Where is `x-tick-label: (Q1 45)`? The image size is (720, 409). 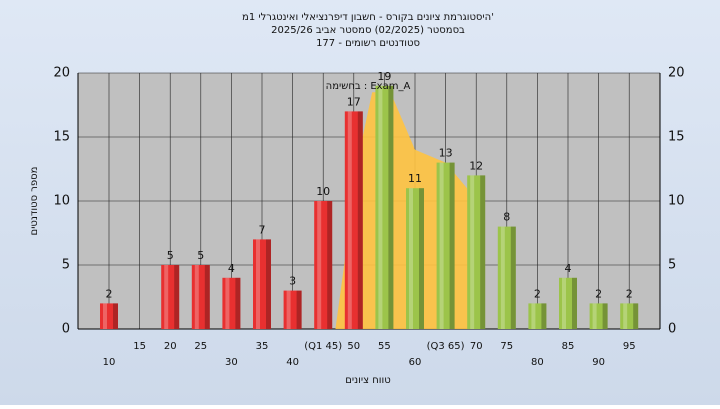
x-tick-label: (Q1 45) is located at coordinates (323, 346).